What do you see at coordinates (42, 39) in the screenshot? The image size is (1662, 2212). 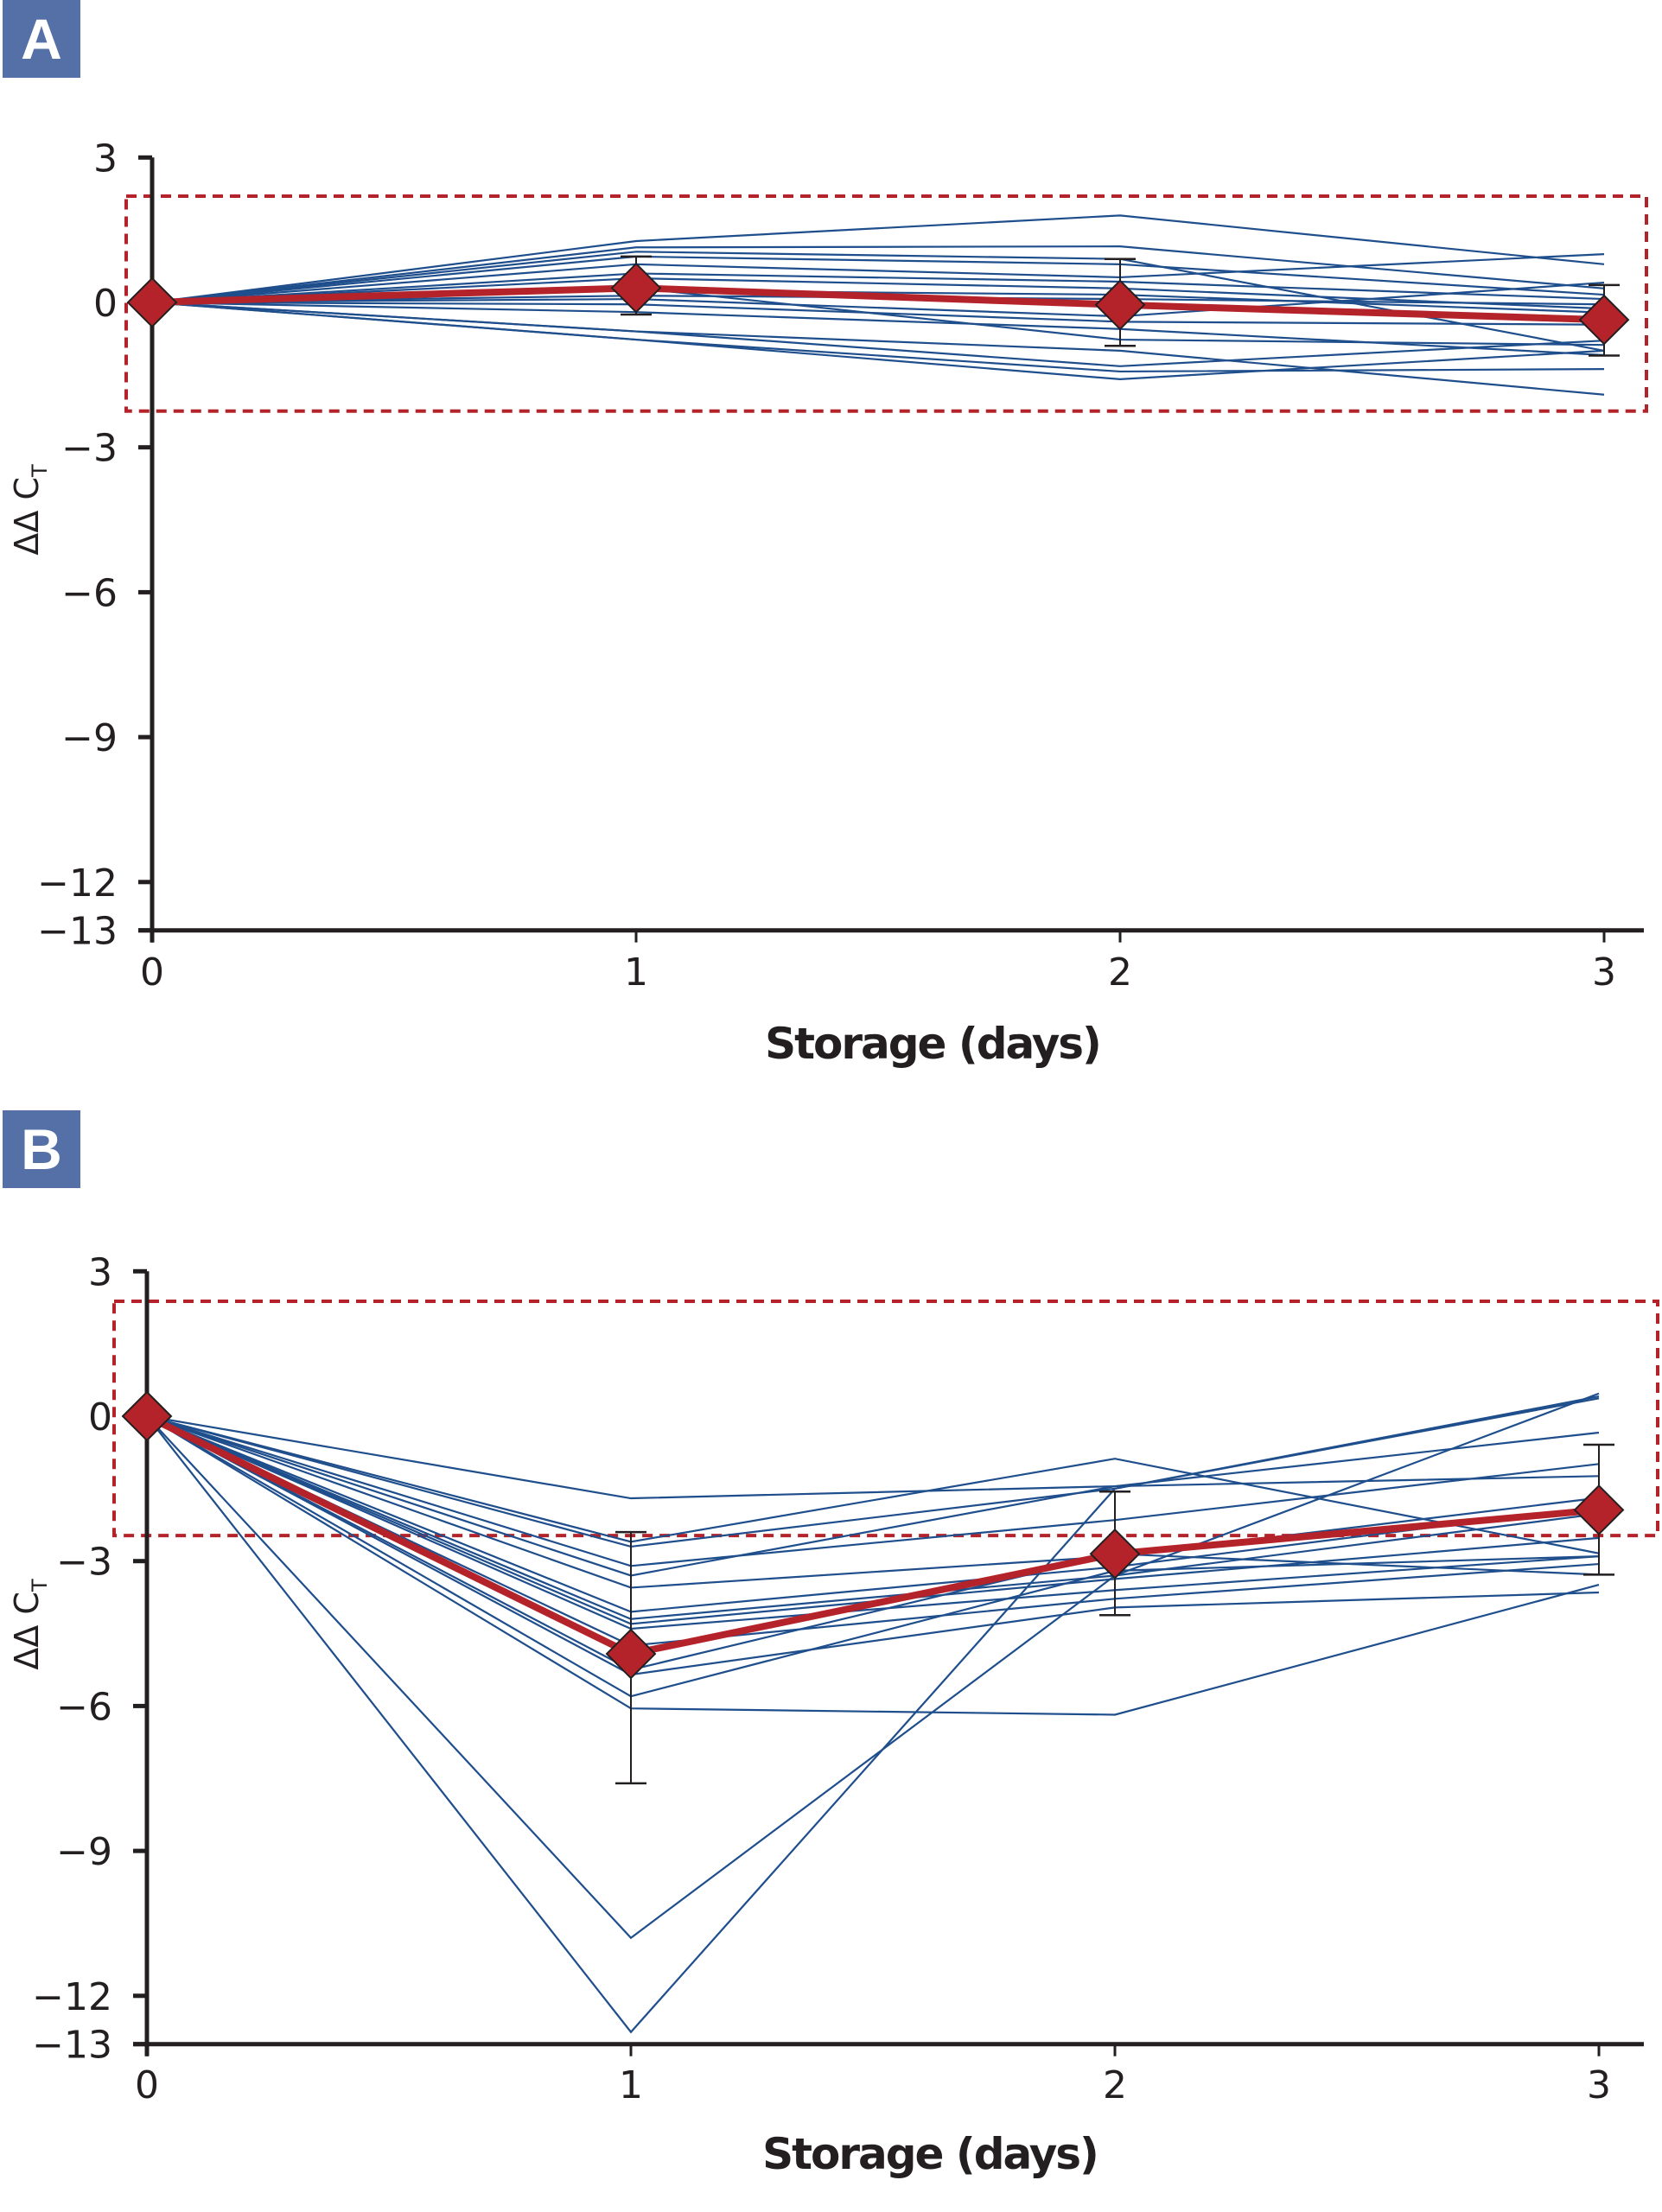 I see `panel-label-a: A` at bounding box center [42, 39].